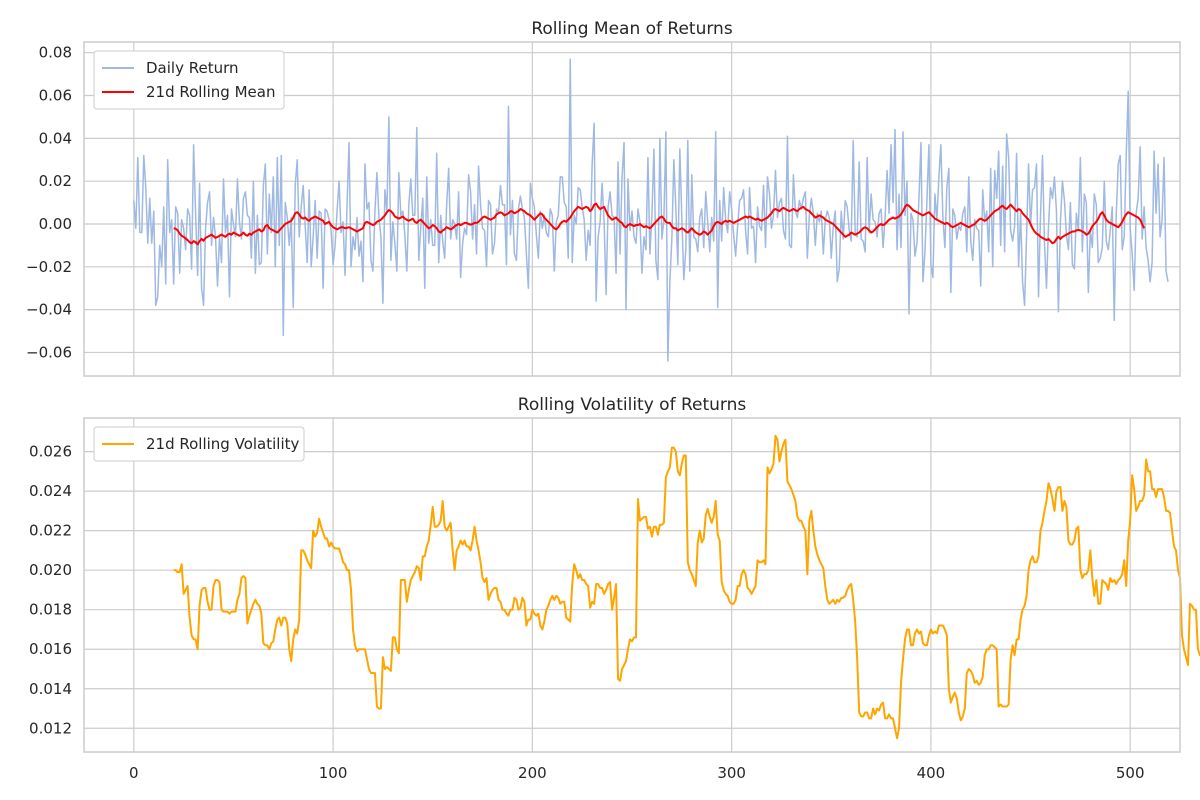 Image resolution: width=1200 pixels, height=800 pixels. Describe the element at coordinates (49, 310) in the screenshot. I see `y-tick-label: −0.04` at that location.